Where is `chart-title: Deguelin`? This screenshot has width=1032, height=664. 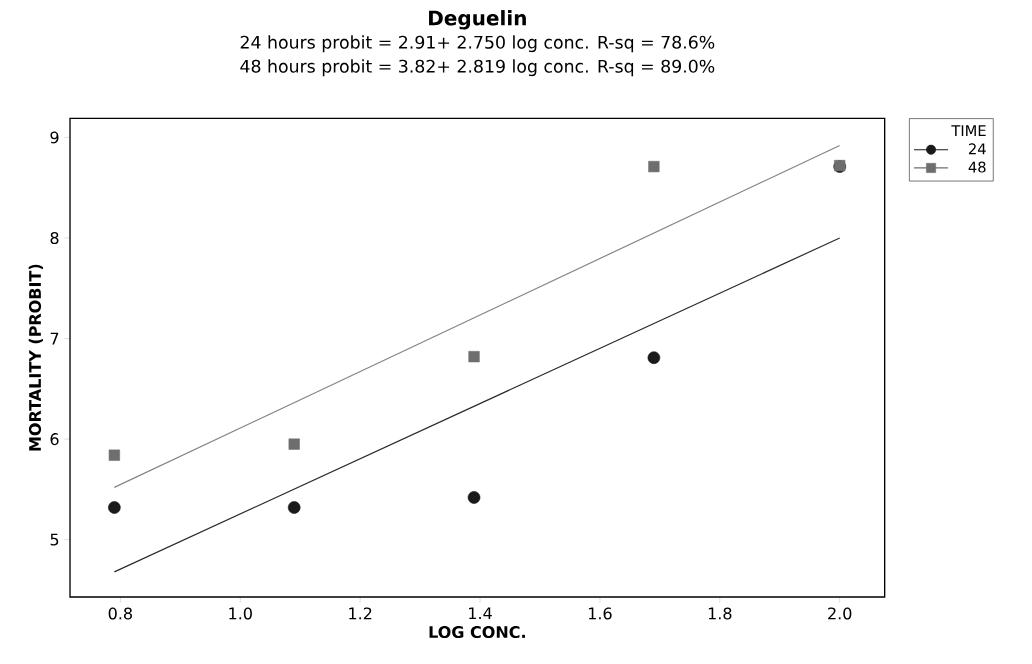
chart-title: Deguelin is located at coordinates (477, 20).